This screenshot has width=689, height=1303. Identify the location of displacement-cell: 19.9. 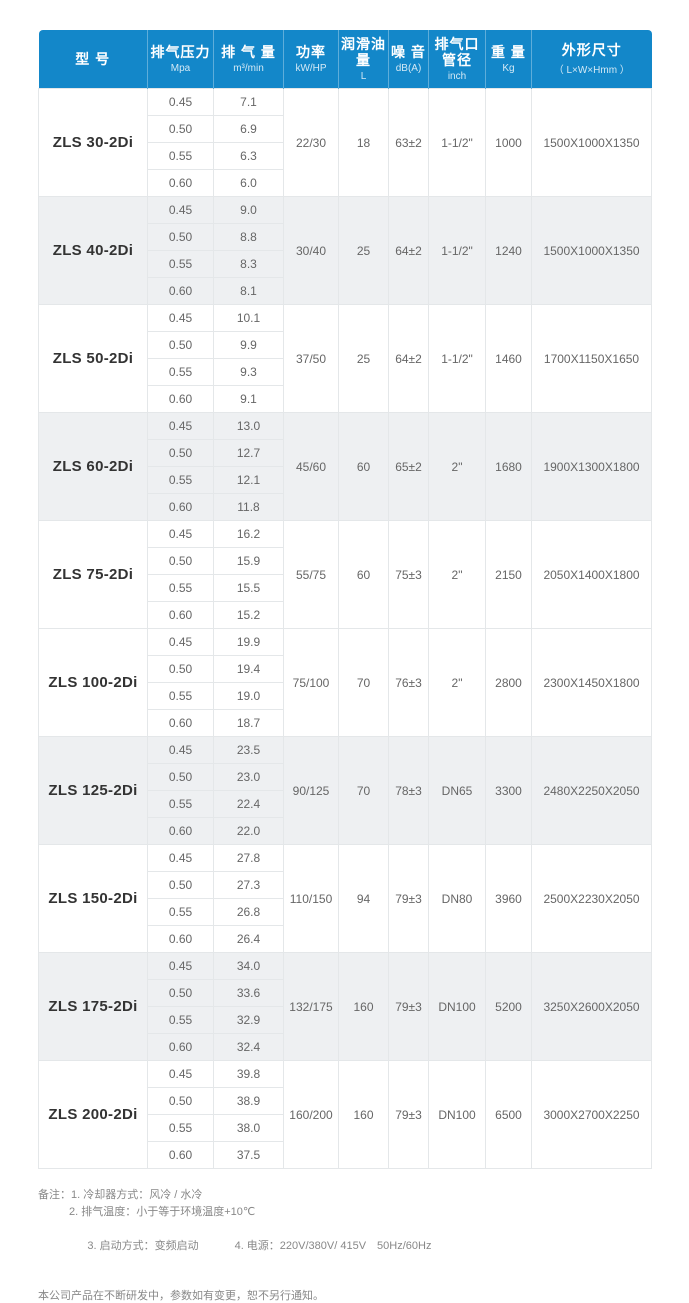
(248, 642).